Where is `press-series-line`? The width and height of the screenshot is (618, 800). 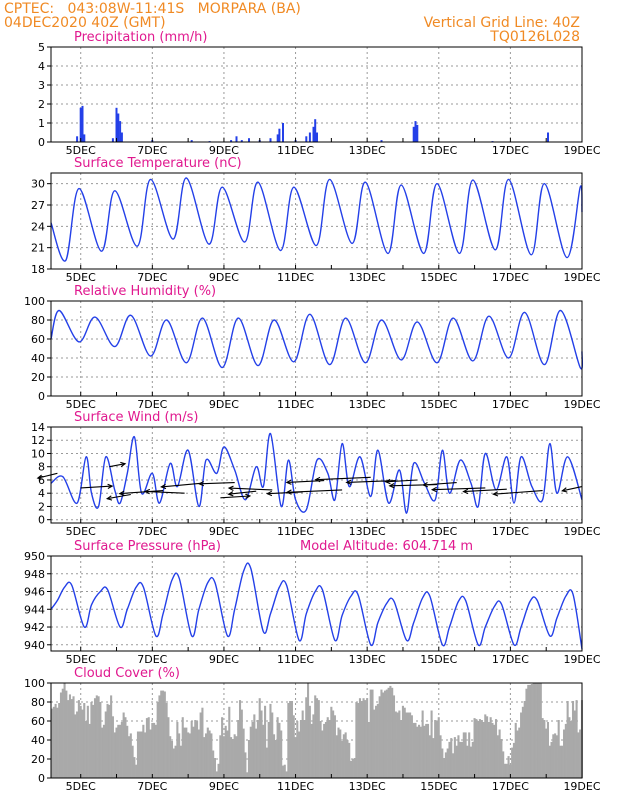
press-series-line is located at coordinates (316, 606).